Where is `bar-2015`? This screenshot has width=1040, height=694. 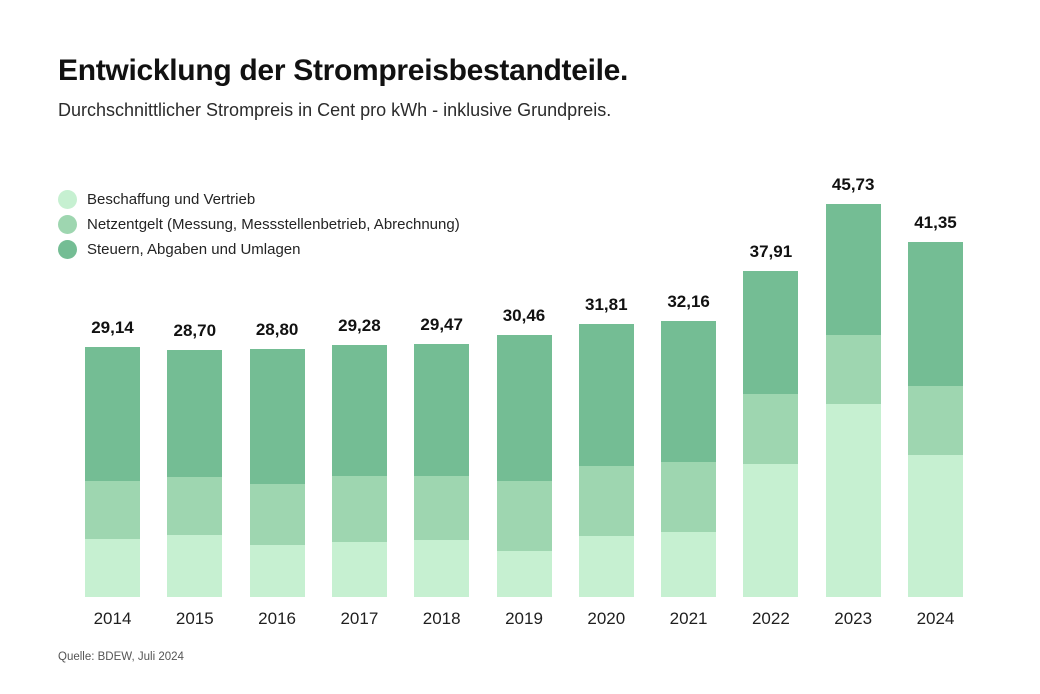
bar-2015 is located at coordinates (195, 473).